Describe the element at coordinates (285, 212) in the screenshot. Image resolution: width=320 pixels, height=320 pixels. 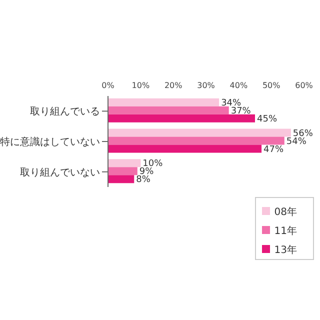
I see `legend-label: 08年` at that location.